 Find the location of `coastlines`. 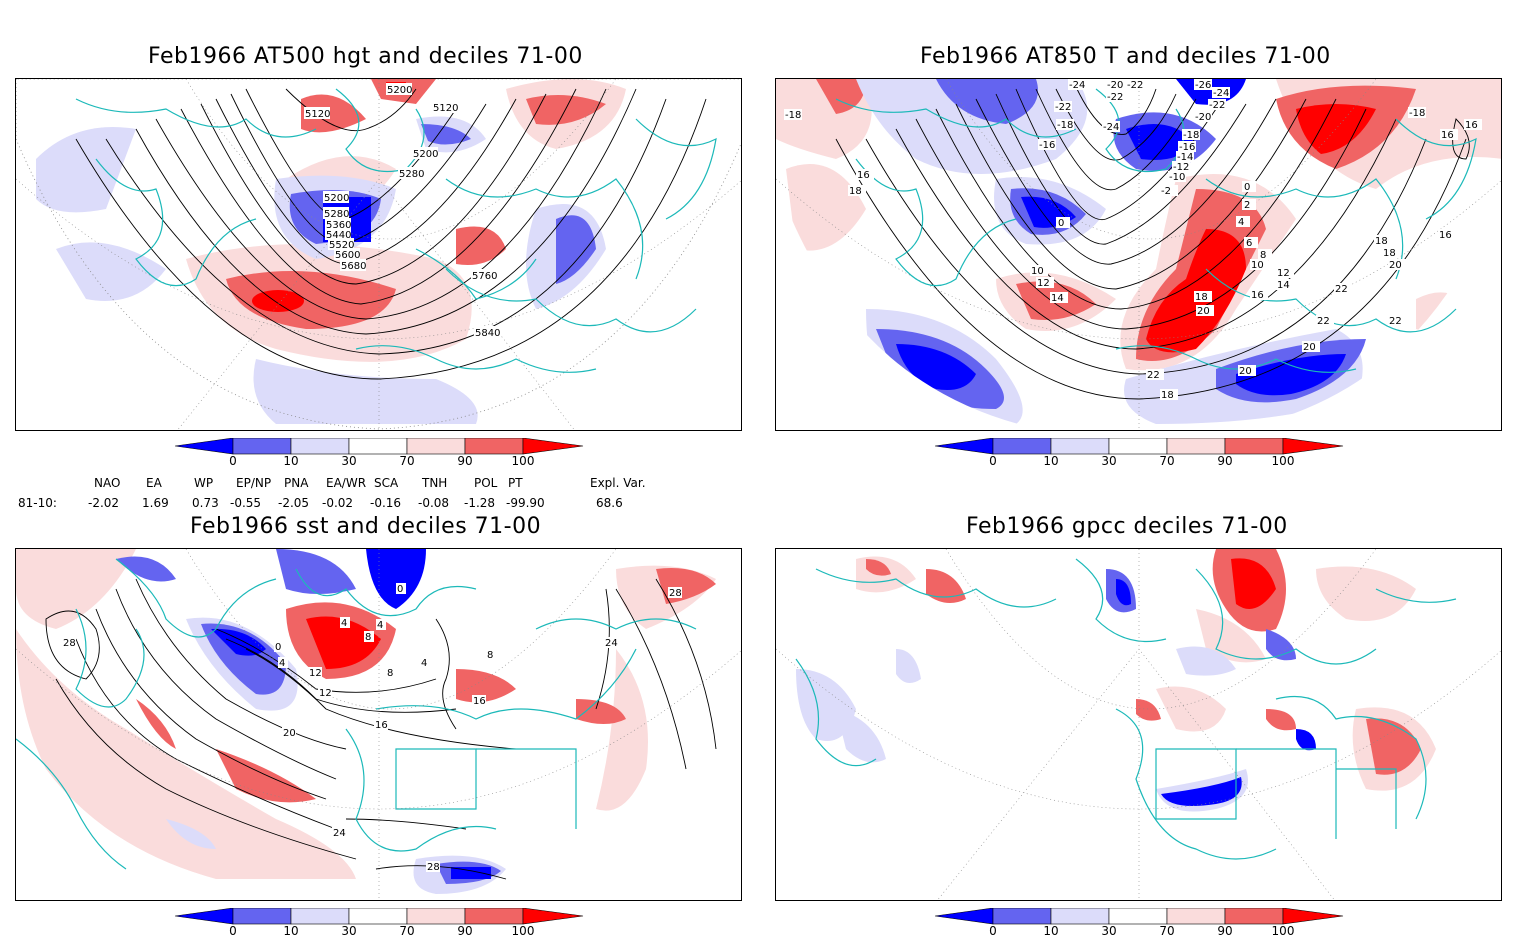

coastlines is located at coordinates (1126, 709).